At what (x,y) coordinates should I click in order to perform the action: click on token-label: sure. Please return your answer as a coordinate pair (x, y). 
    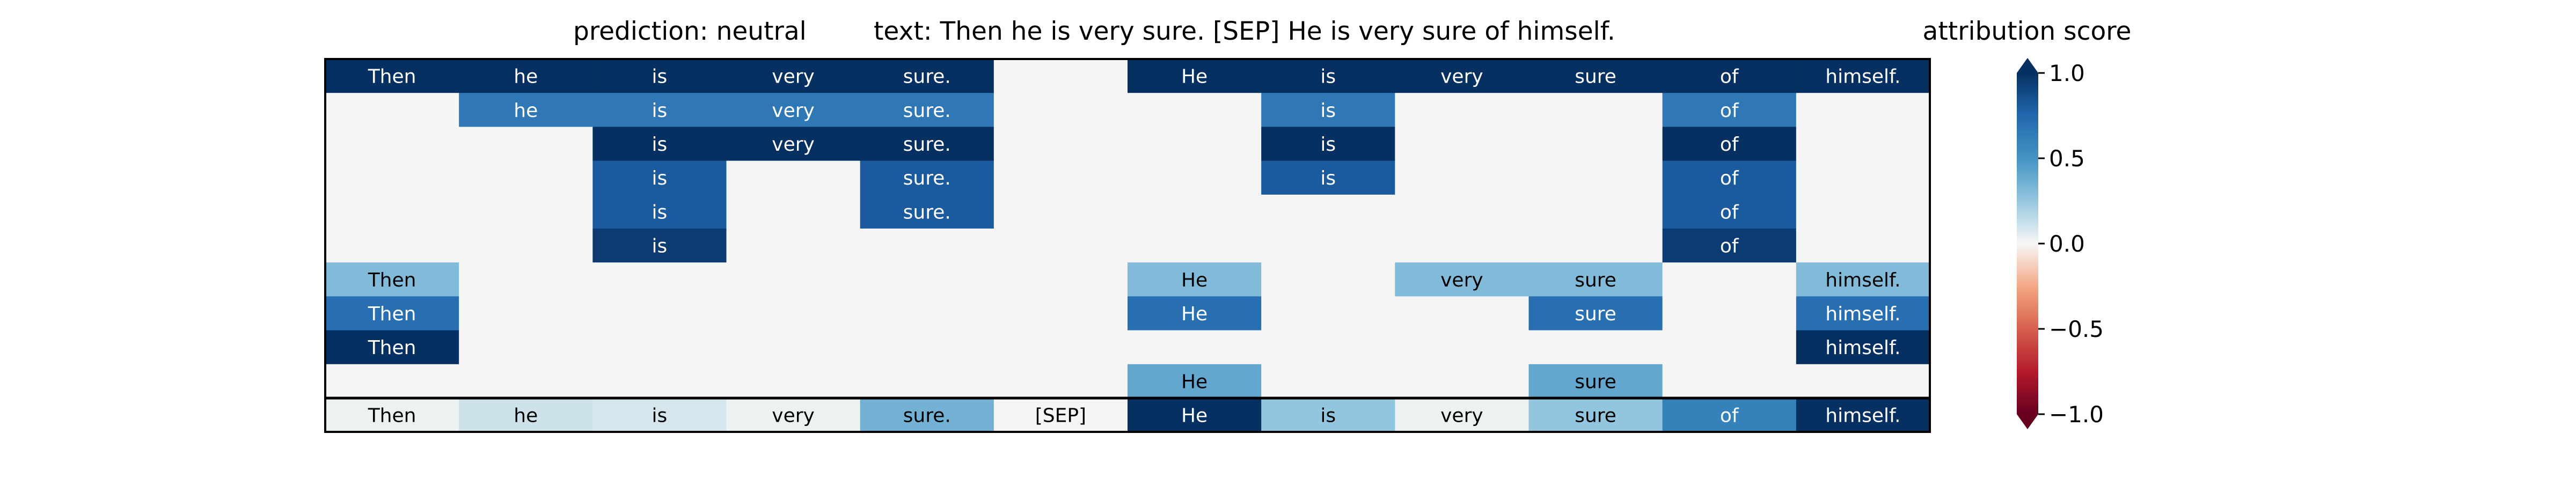
    Looking at the image, I should click on (1595, 382).